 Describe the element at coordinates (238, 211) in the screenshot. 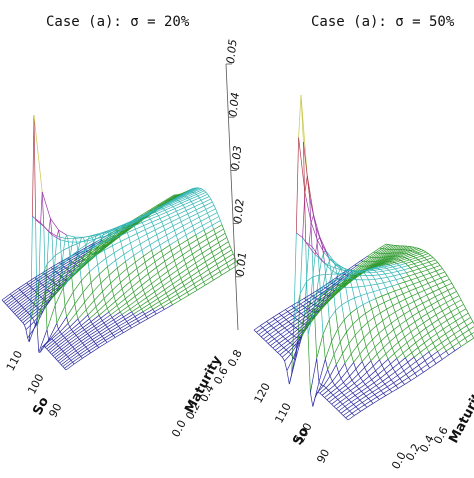

I see `z-tick-label: 0.02` at that location.